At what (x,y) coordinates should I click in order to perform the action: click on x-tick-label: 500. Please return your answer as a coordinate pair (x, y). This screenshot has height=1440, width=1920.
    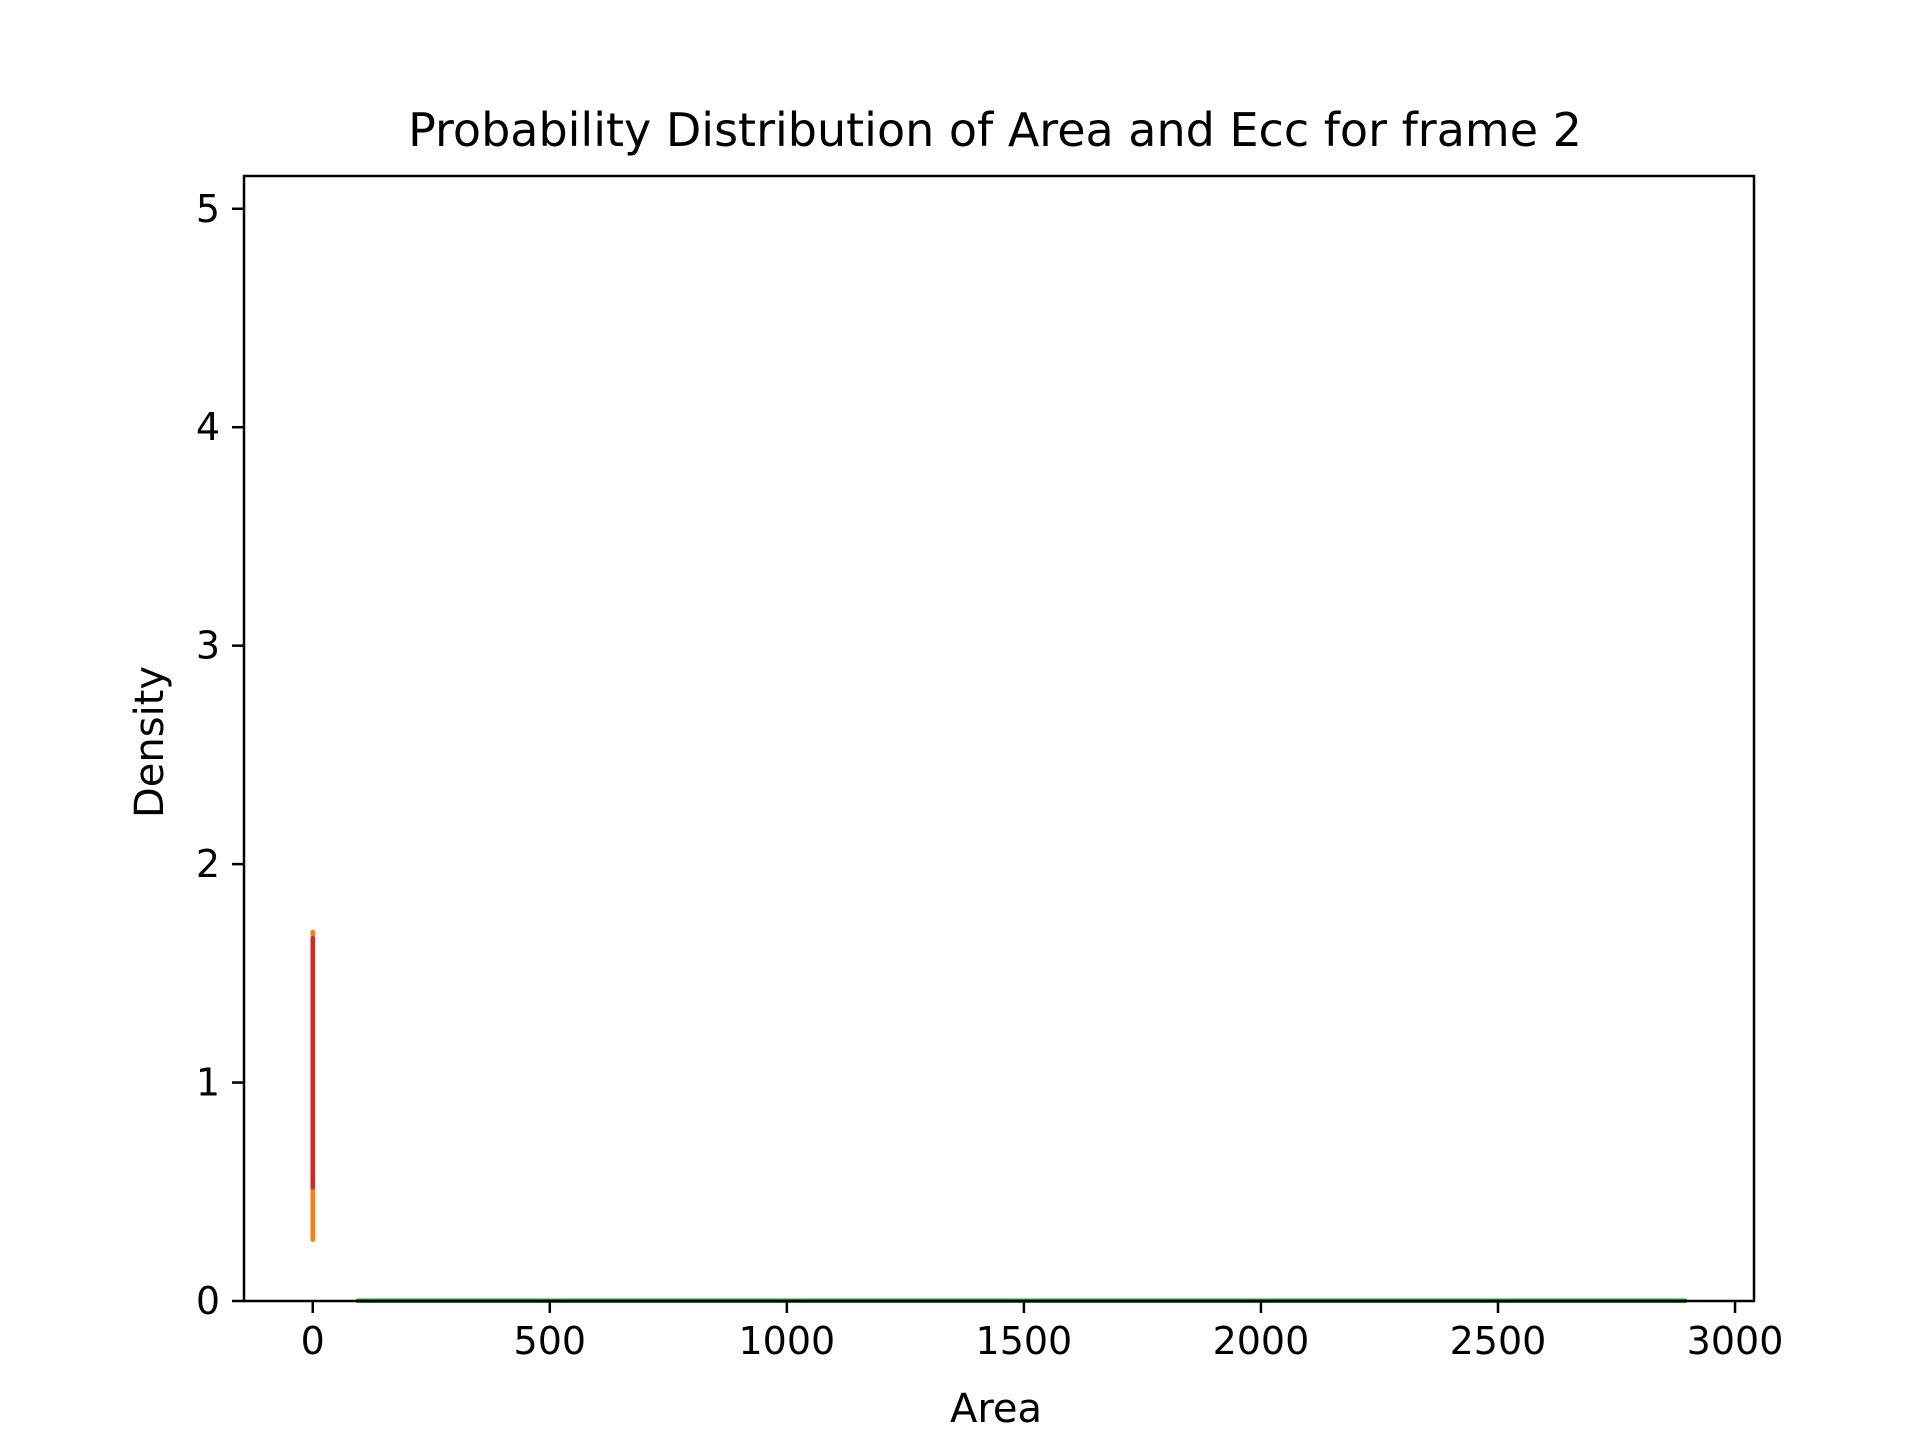
    Looking at the image, I should click on (550, 1341).